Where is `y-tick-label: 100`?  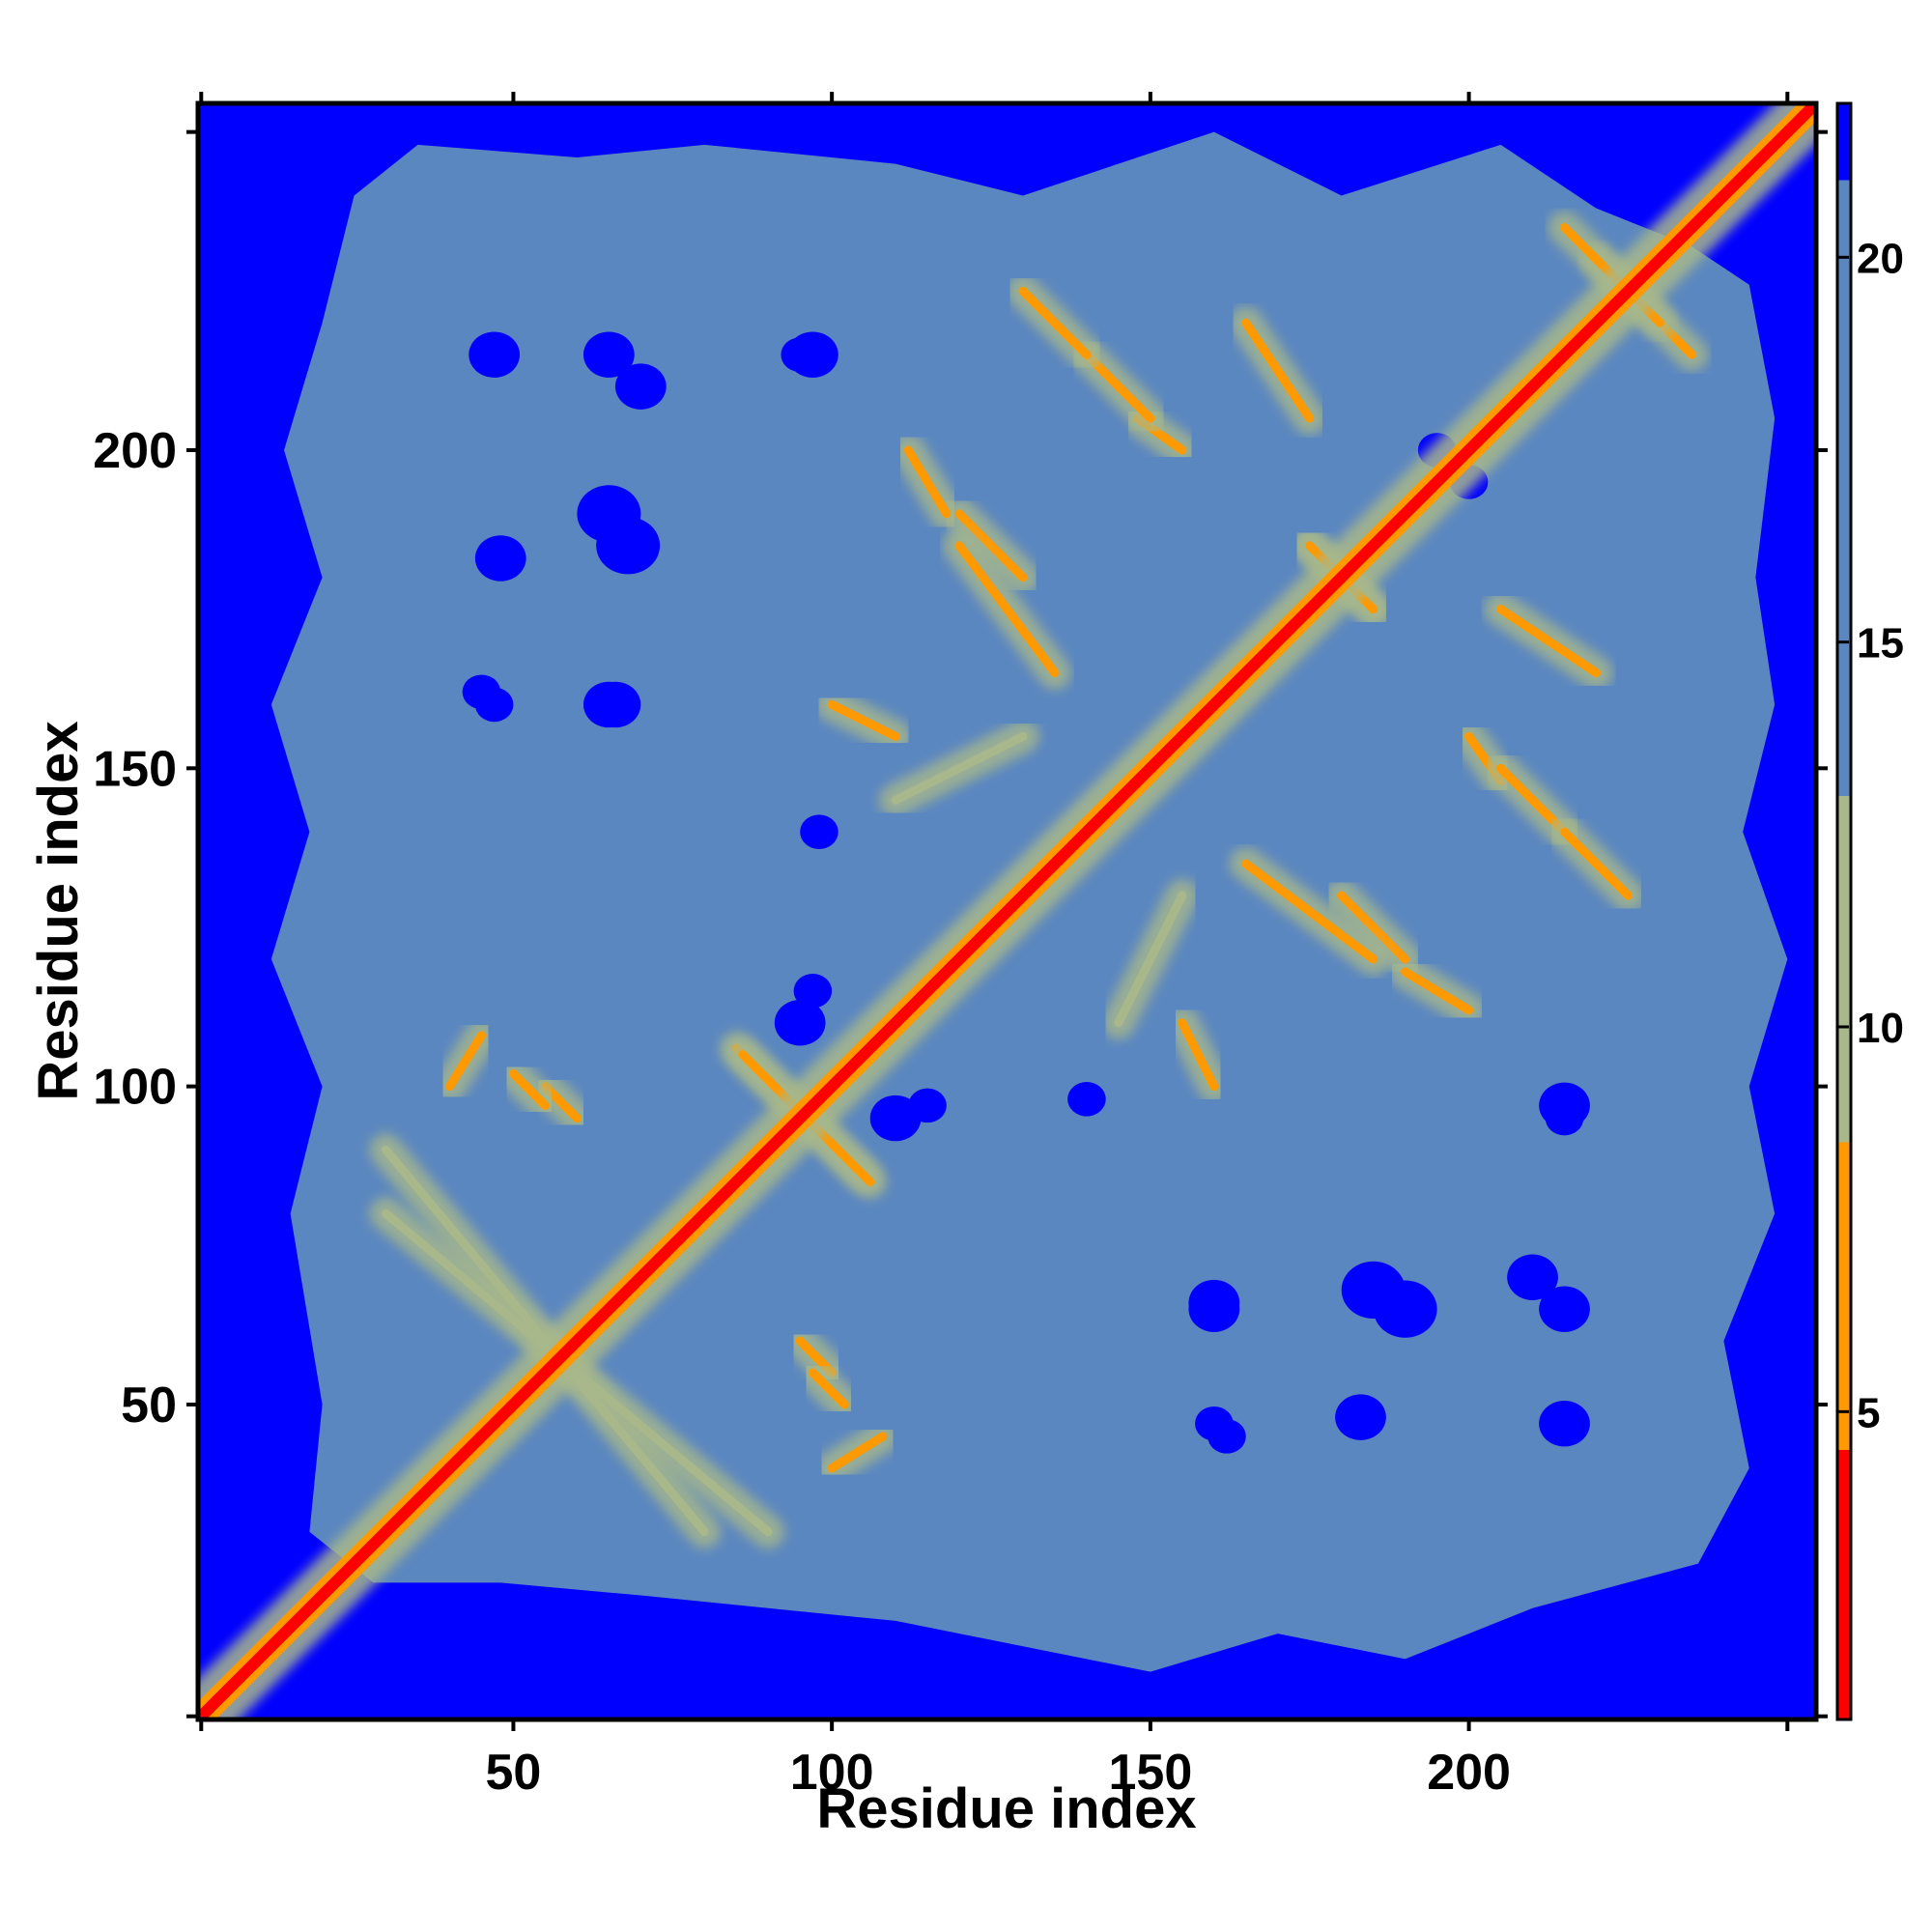
y-tick-label: 100 is located at coordinates (135, 1088).